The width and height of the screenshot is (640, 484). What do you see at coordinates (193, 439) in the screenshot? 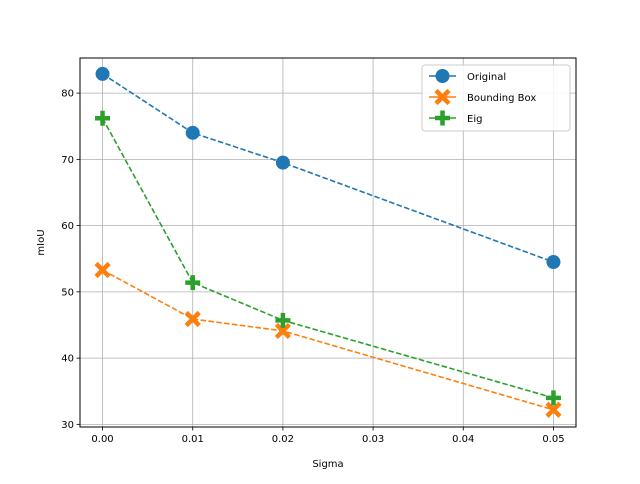
I see `x-tick-label: 0.01` at bounding box center [193, 439].